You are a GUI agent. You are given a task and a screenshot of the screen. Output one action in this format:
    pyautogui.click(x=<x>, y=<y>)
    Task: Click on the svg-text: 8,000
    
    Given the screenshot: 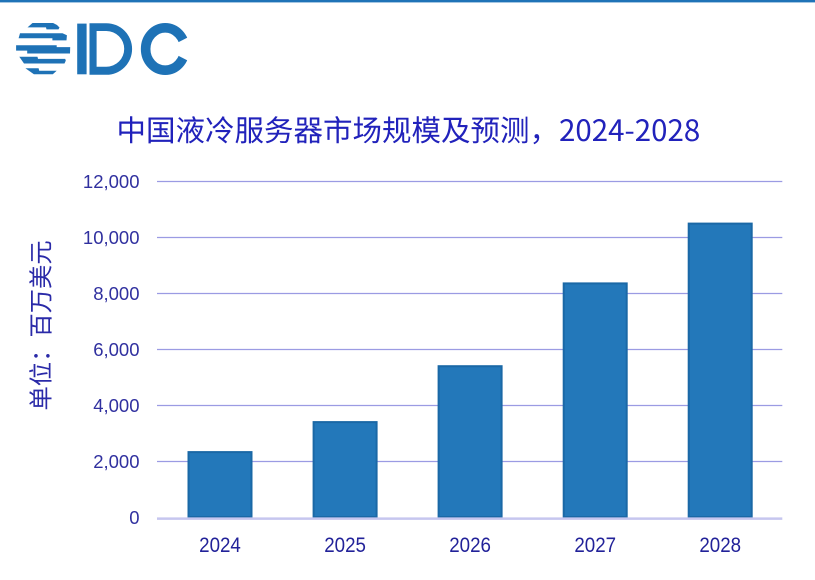 What is the action you would take?
    pyautogui.click(x=116, y=293)
    